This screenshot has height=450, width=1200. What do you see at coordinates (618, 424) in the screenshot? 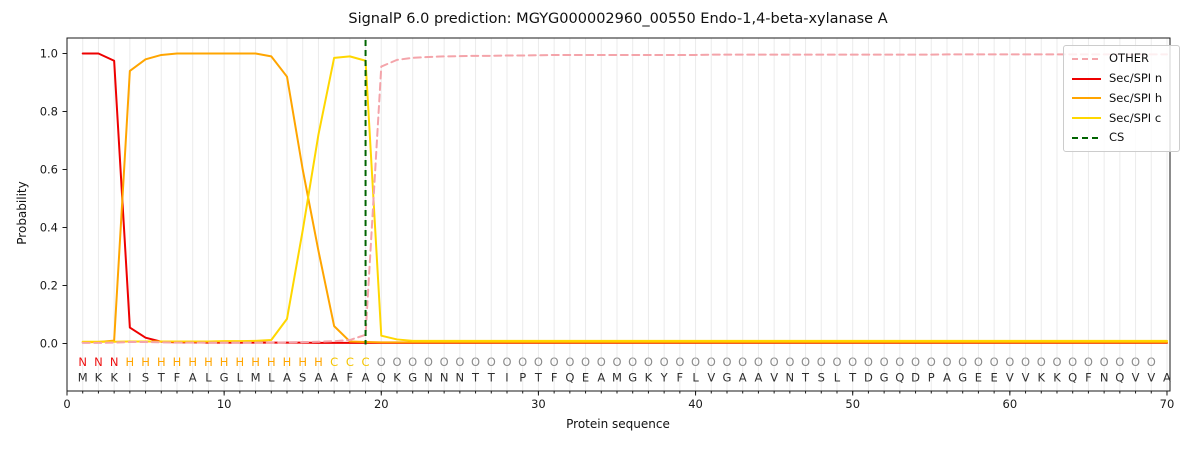
I see `x-axis-label: Protein sequence` at bounding box center [618, 424].